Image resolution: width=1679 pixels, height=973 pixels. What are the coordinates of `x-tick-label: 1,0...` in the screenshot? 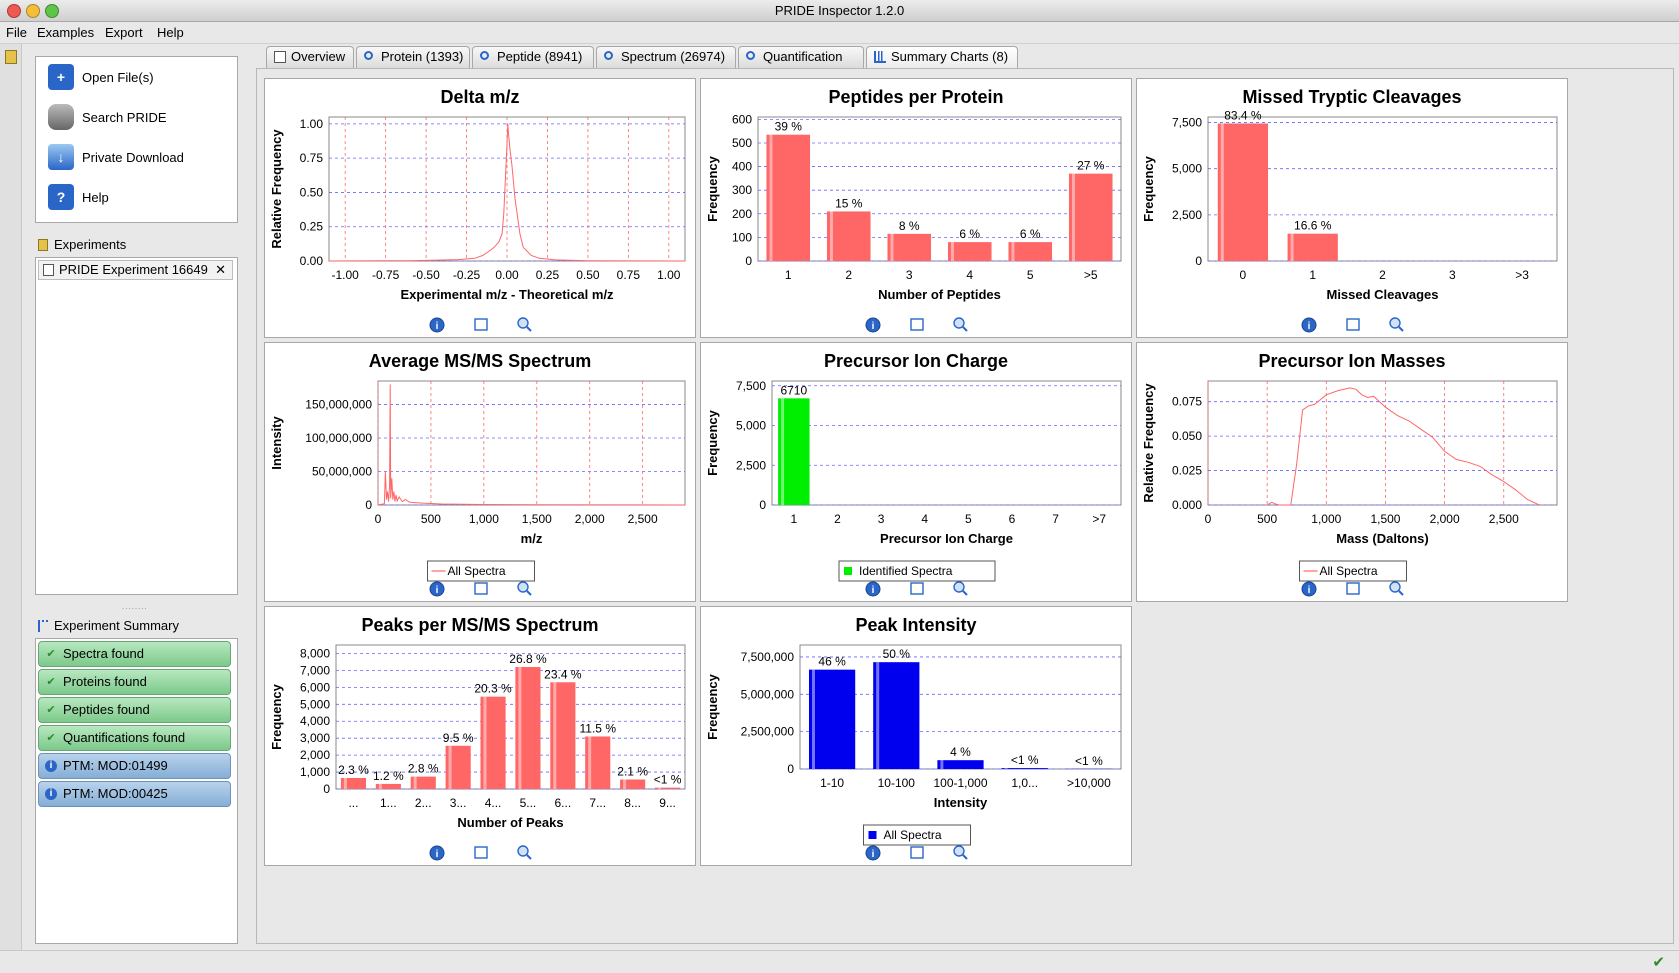 It's located at (1024, 783).